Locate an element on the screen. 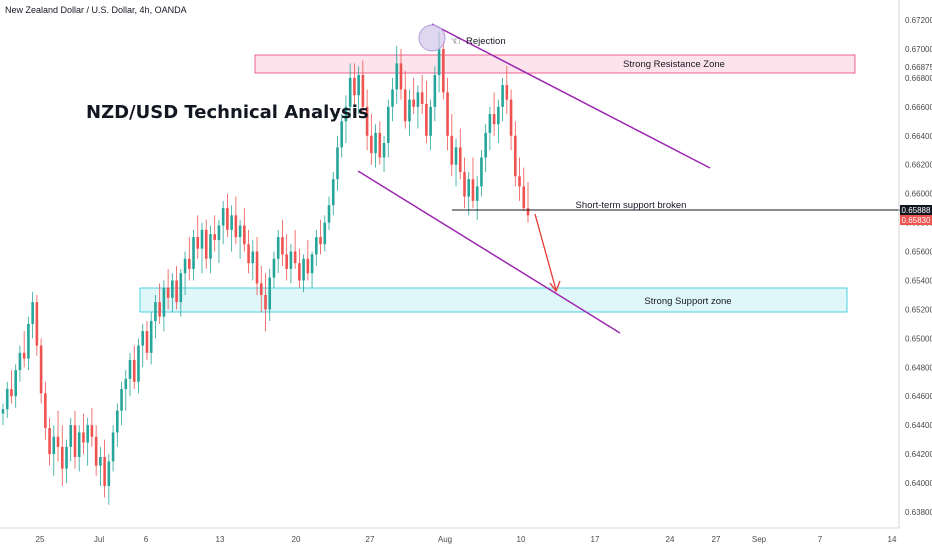  y-tick-label: 0.65200 is located at coordinates (918, 309).